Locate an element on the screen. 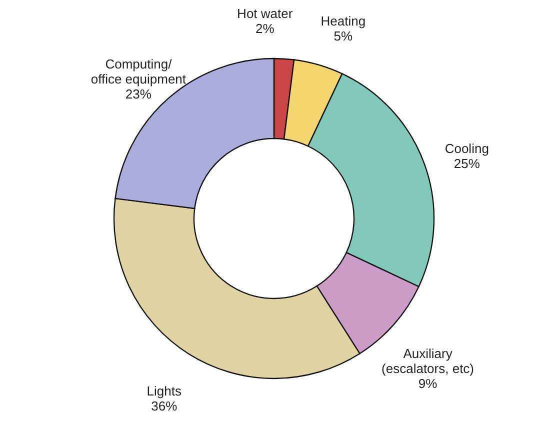 This screenshot has height=437, width=548. data-label: 5% is located at coordinates (344, 36).